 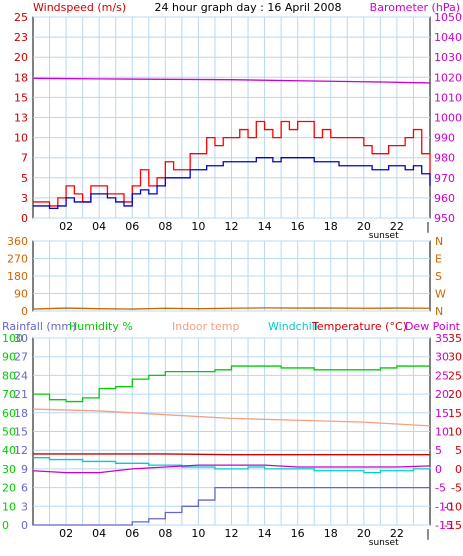 What do you see at coordinates (21, 37) in the screenshot?
I see `windspeed-tick: 23` at bounding box center [21, 37].